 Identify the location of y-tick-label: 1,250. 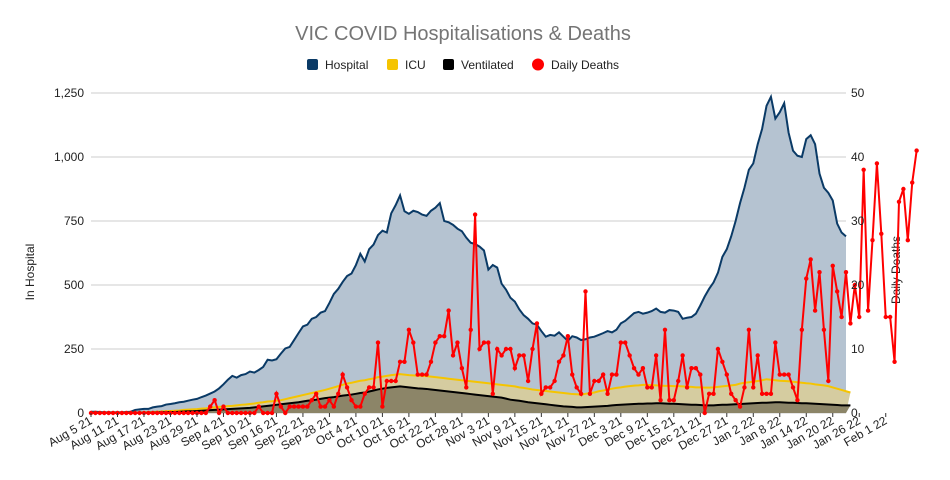
(69, 93).